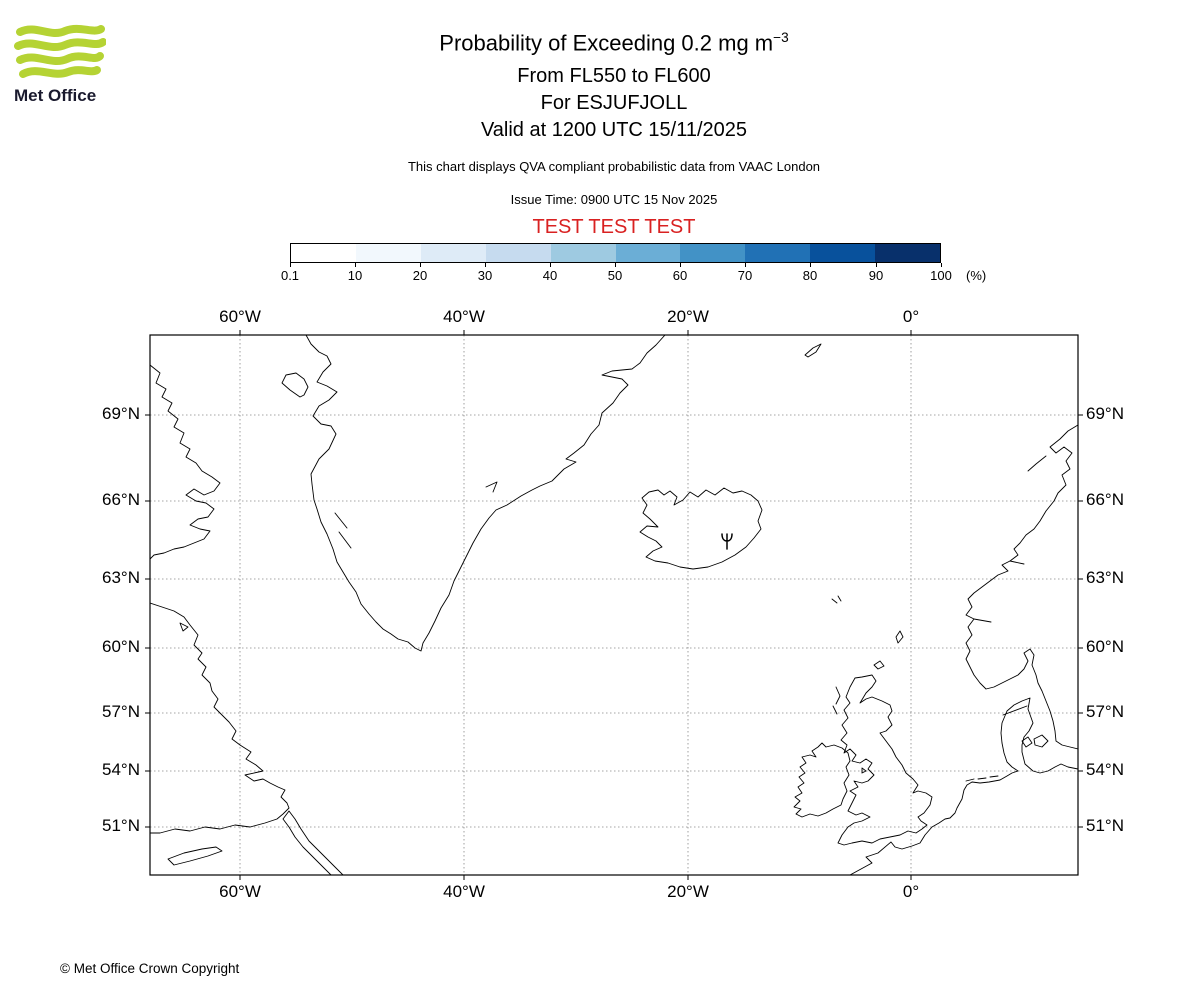 The height and width of the screenshot is (1000, 1200). Describe the element at coordinates (614, 103) in the screenshot. I see `volcano-name-line: For ESJUFJOLL` at that location.